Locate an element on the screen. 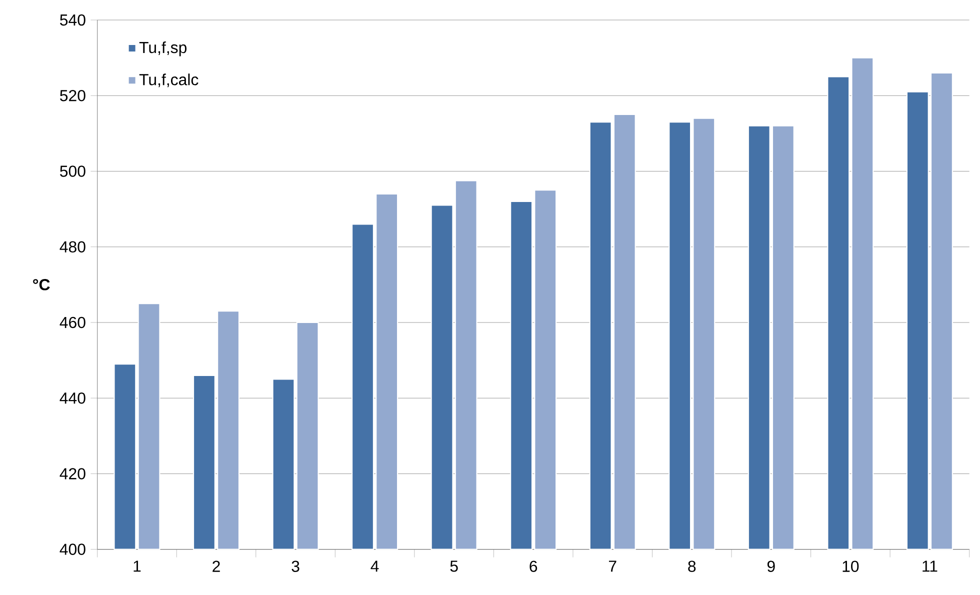 The image size is (980, 595). y-tick-label: 520 is located at coordinates (73, 96).